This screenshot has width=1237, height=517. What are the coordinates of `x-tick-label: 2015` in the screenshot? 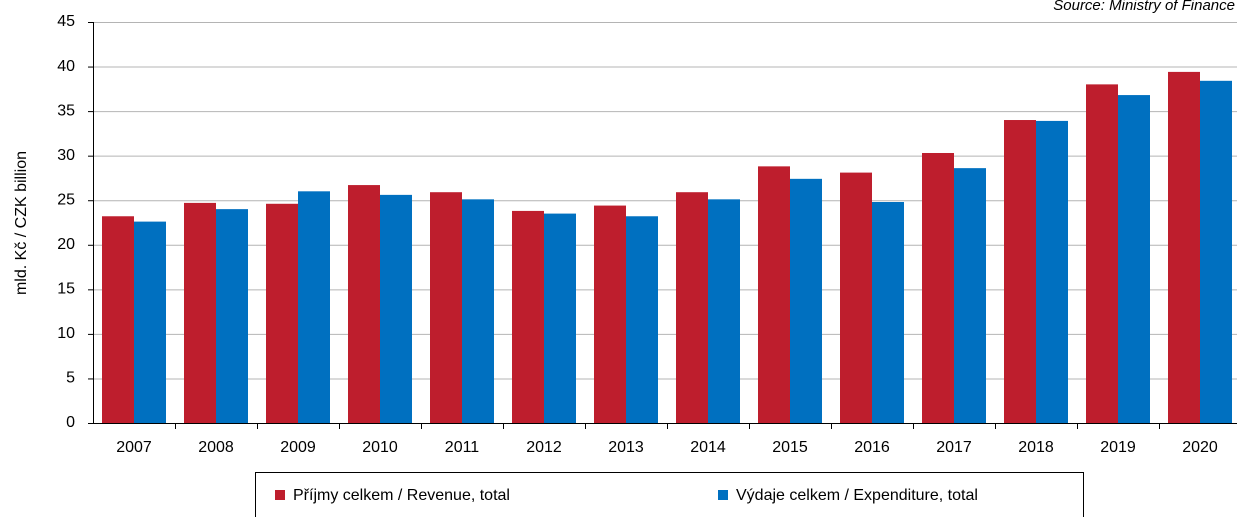 It's located at (790, 447).